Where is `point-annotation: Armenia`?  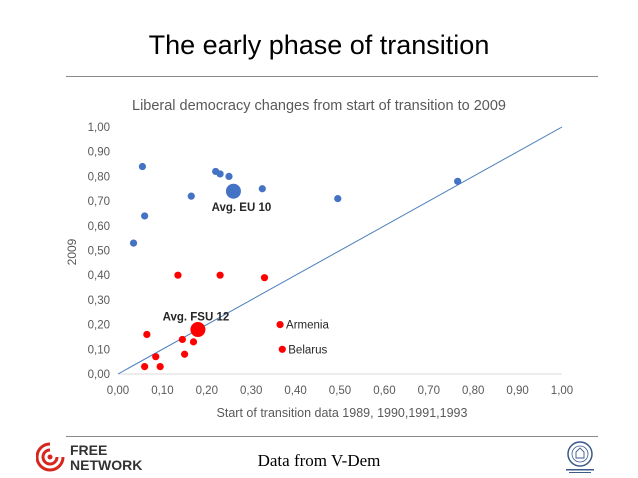
point-annotation: Armenia is located at coordinates (307, 326).